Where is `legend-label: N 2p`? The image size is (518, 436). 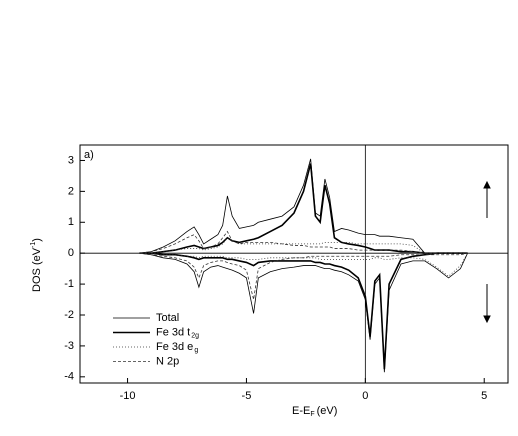 legend-label: N 2p is located at coordinates (167, 361).